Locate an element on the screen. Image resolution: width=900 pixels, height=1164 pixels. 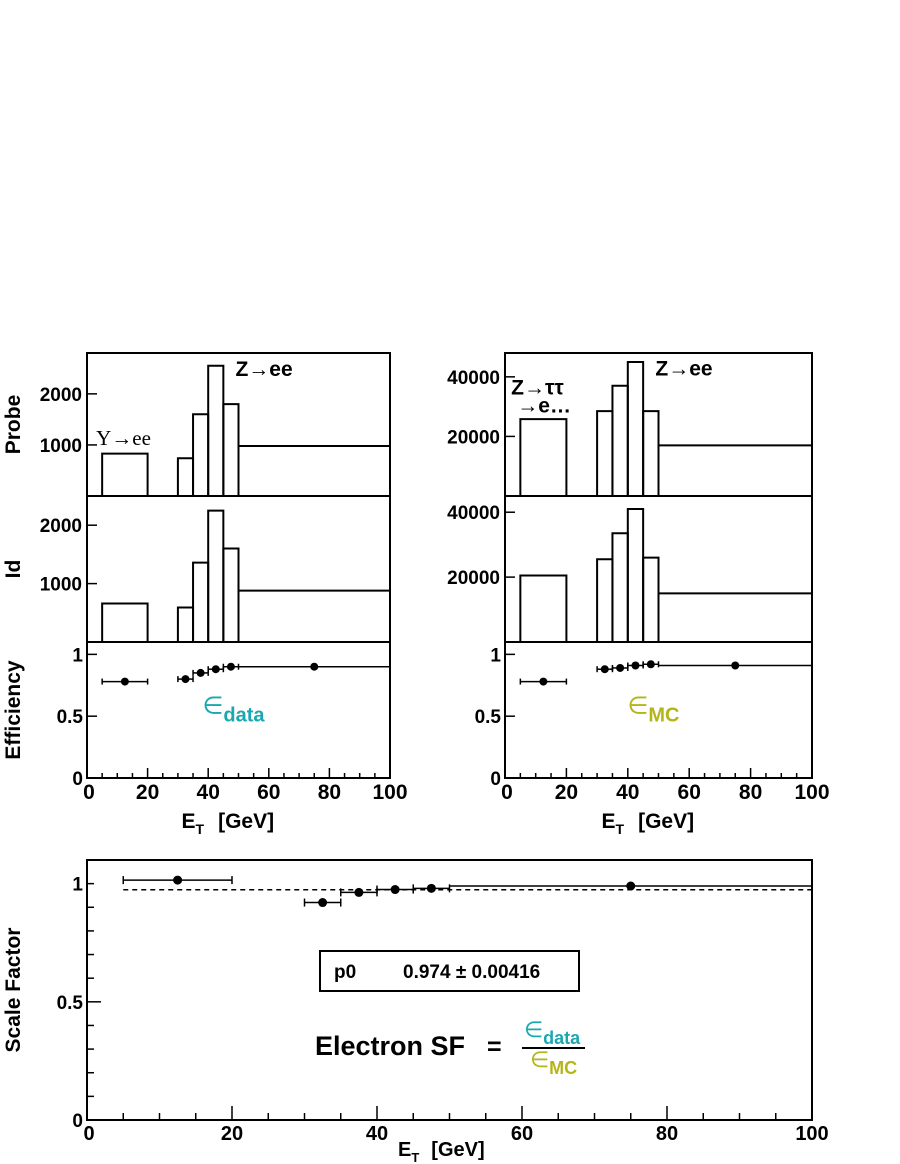
fit-param-name: p0 is located at coordinates (345, 972).